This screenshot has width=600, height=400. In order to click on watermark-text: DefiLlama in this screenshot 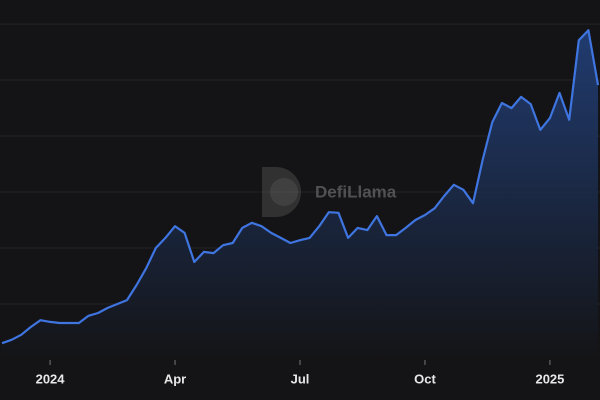, I will do `click(356, 191)`.